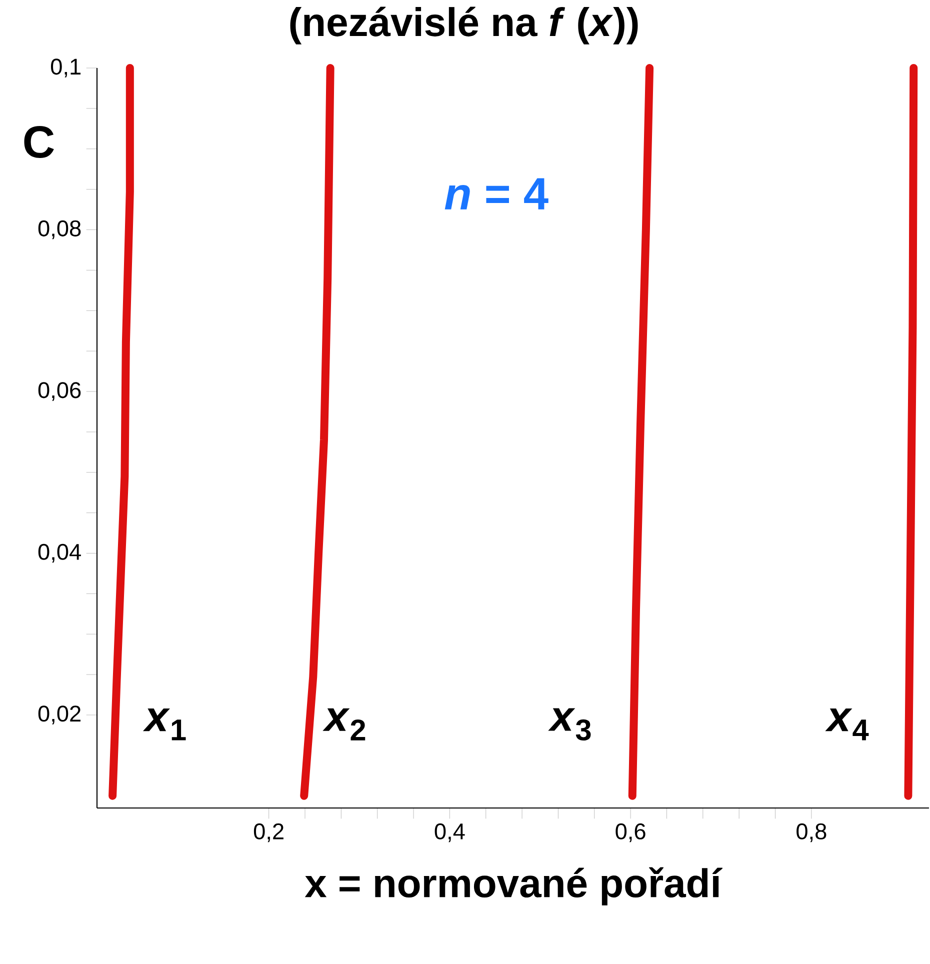 The image size is (930, 964). I want to click on y-tick-label: 0,04, so click(60, 553).